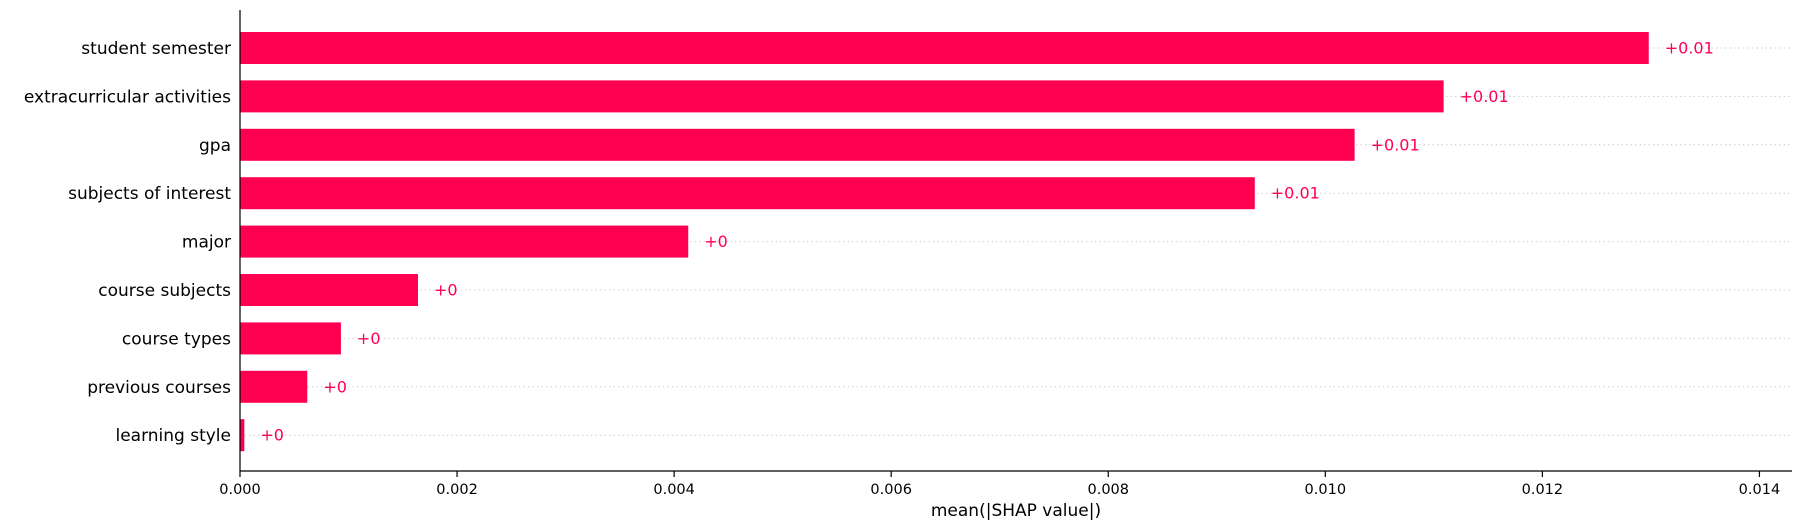  What do you see at coordinates (797, 144) in the screenshot?
I see `bar-gpa` at bounding box center [797, 144].